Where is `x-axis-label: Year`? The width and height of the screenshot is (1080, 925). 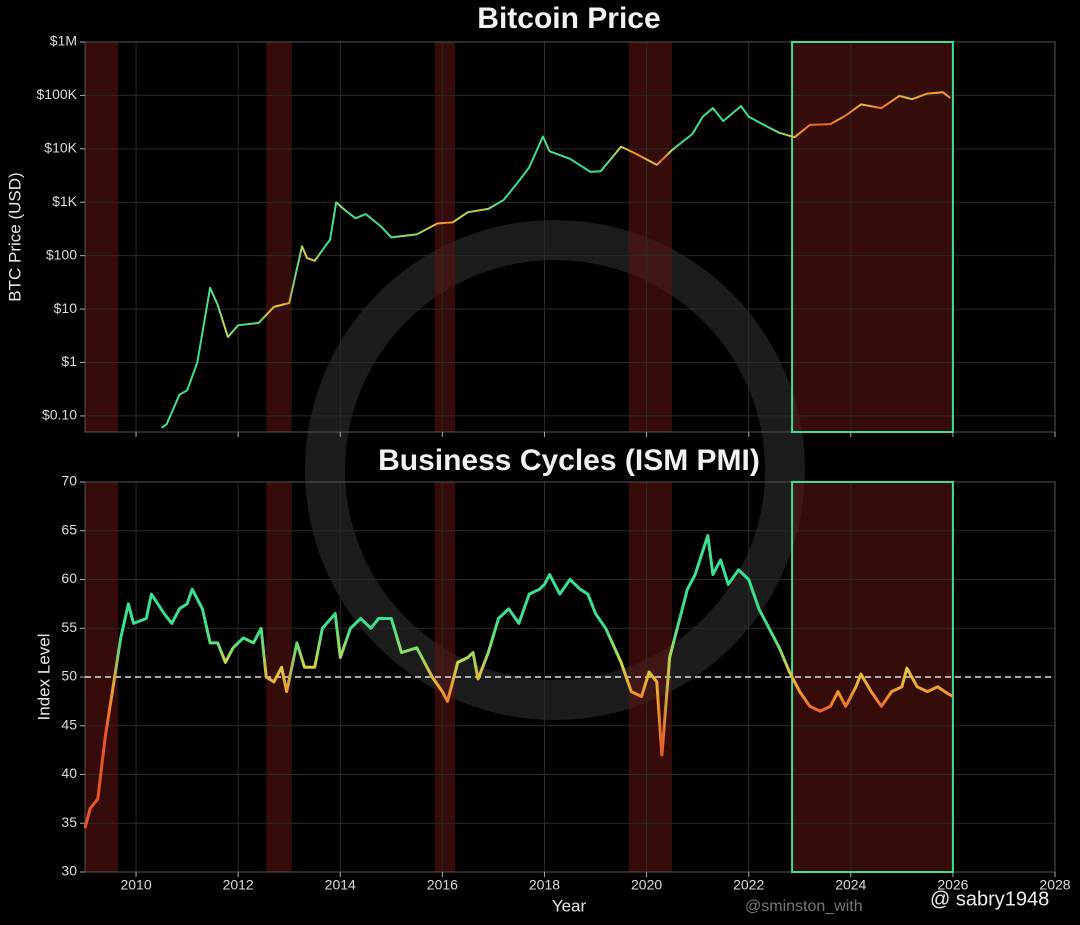 x-axis-label: Year is located at coordinates (569, 905).